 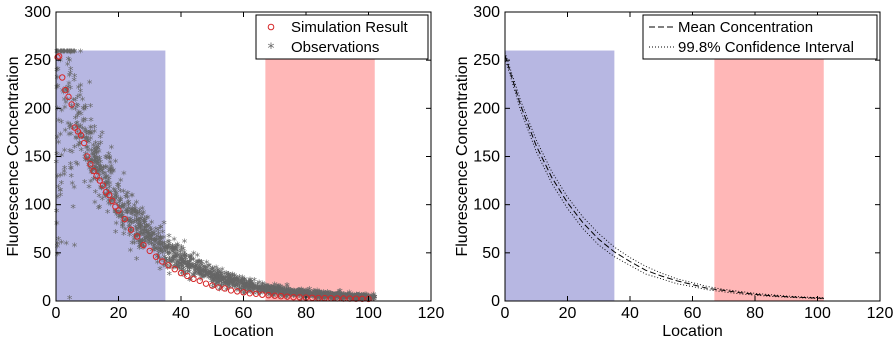 I want to click on legend: Simulation Result* Observations, so click(x=342, y=37).